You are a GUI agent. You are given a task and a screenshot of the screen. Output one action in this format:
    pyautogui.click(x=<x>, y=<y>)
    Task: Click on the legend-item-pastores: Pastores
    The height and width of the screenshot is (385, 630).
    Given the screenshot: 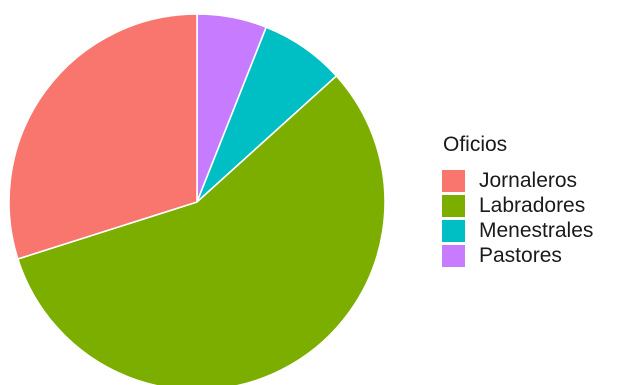 What is the action you would take?
    pyautogui.click(x=517, y=255)
    